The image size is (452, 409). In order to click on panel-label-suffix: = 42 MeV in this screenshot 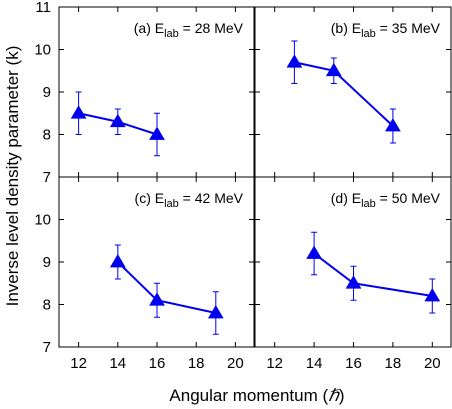, I will do `click(211, 198)`.